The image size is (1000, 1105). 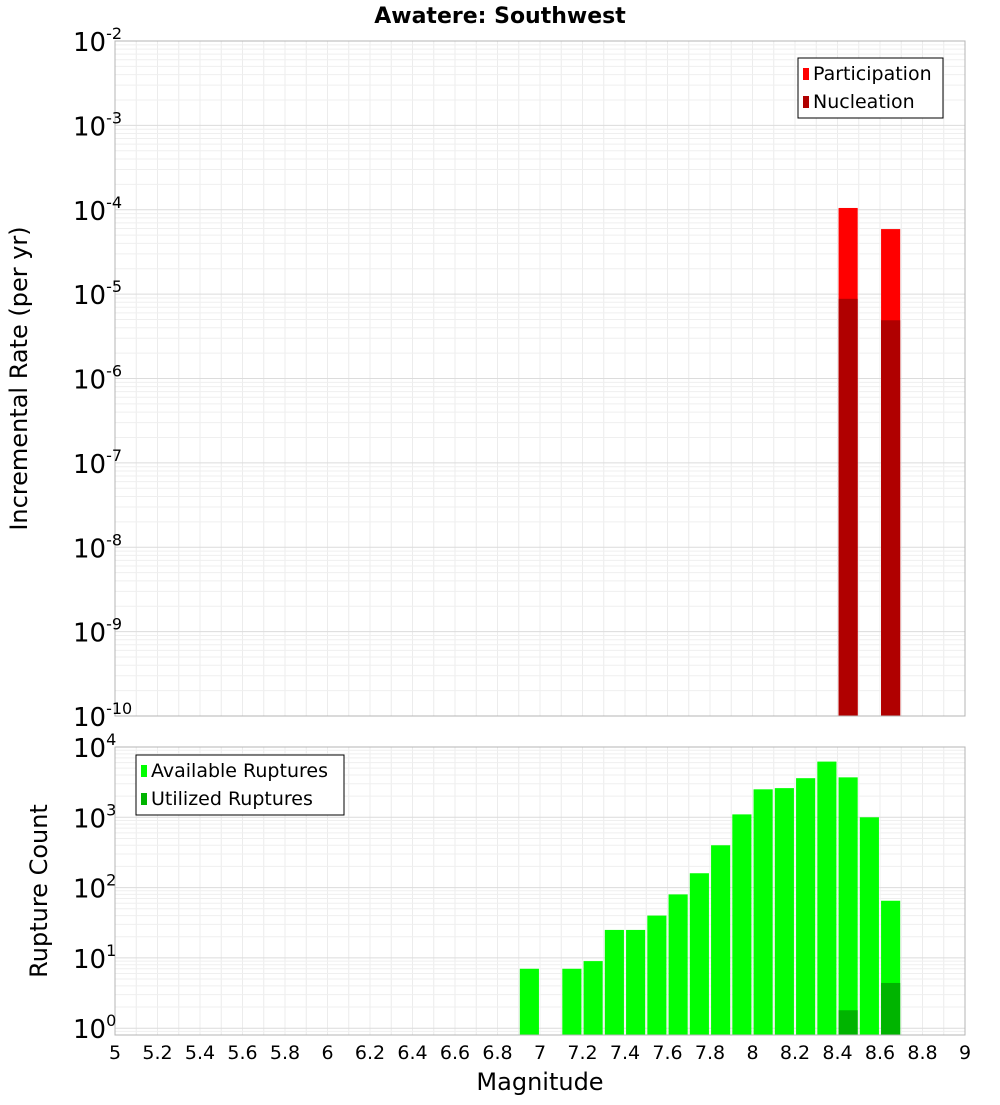 I want to click on count-legend-box, so click(x=240, y=785).